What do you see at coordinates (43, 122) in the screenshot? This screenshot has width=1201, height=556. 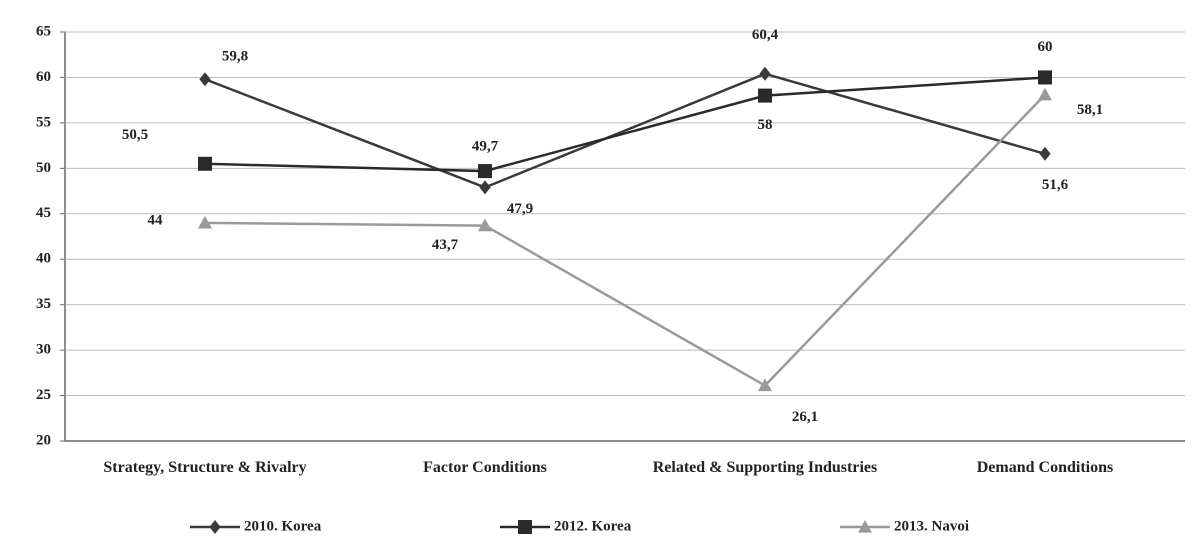 I see `y-tick-label: 55` at bounding box center [43, 122].